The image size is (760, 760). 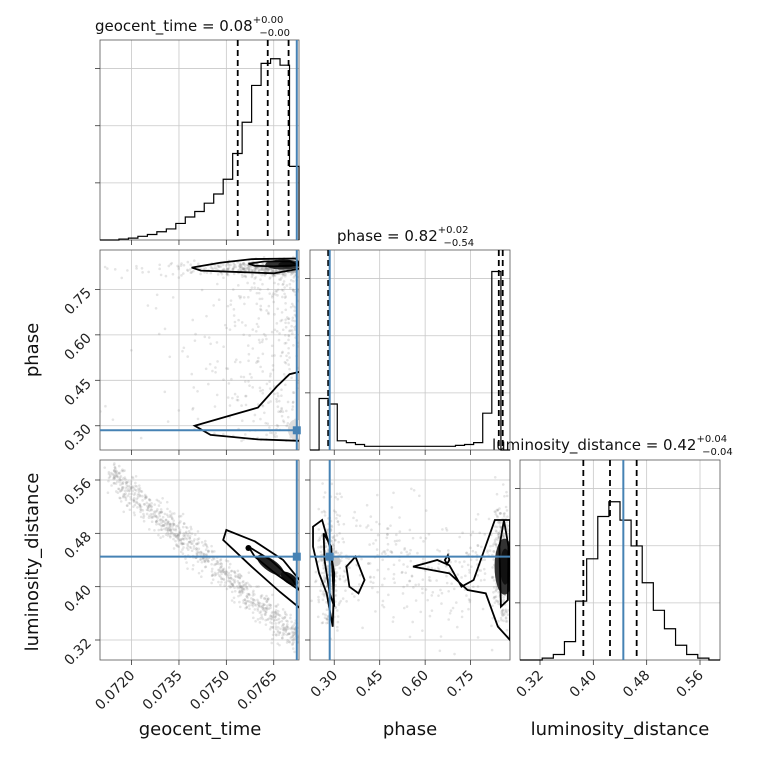 I want to click on x-tick-label-geocent_time: 0.0765, so click(x=258, y=691).